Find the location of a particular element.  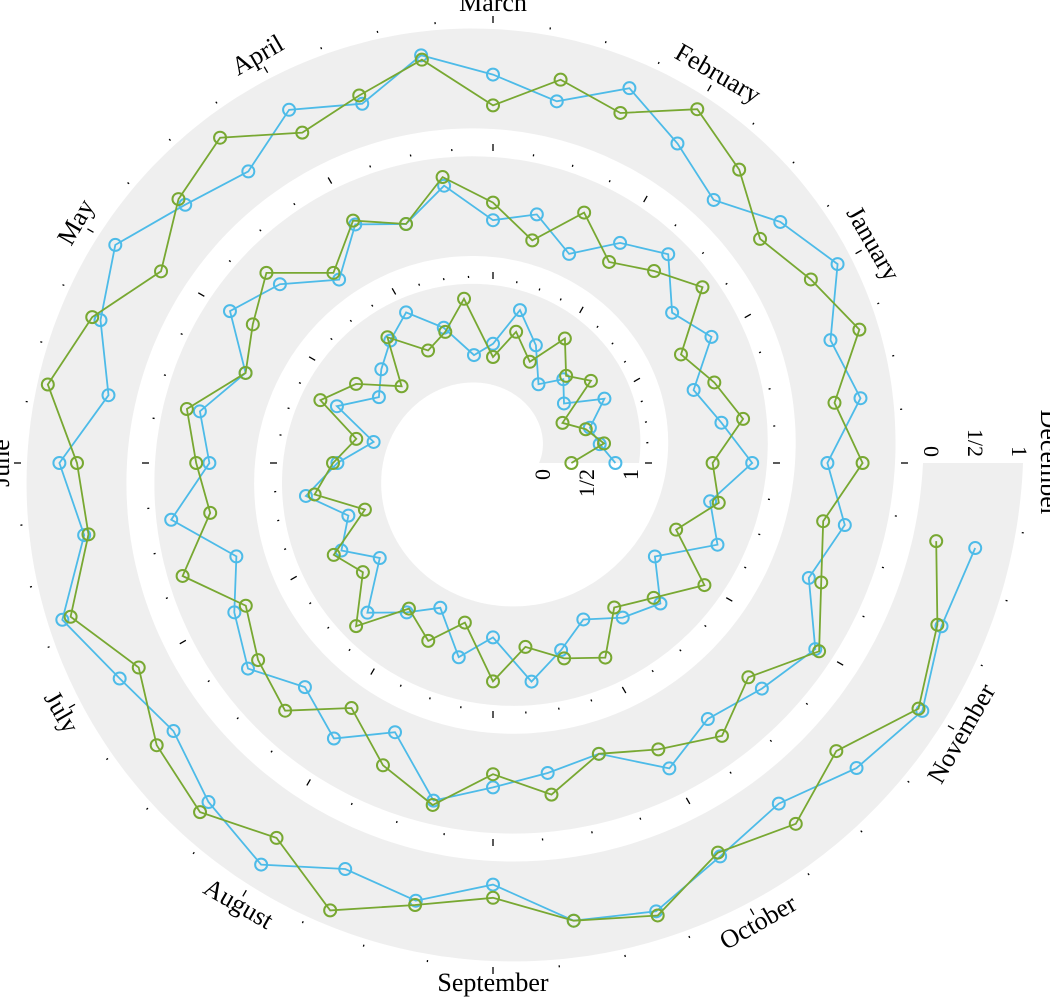

radial-tick-label: 1/2 is located at coordinates (586, 483).